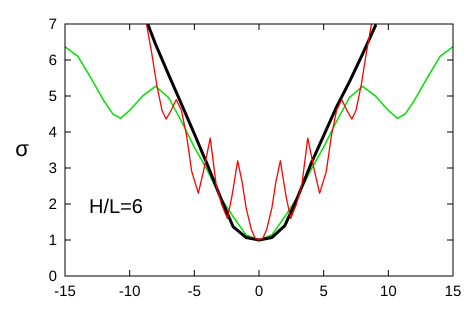 Image resolution: width=469 pixels, height=323 pixels. Describe the element at coordinates (259, 291) in the screenshot. I see `x-tick-label: 0` at that location.